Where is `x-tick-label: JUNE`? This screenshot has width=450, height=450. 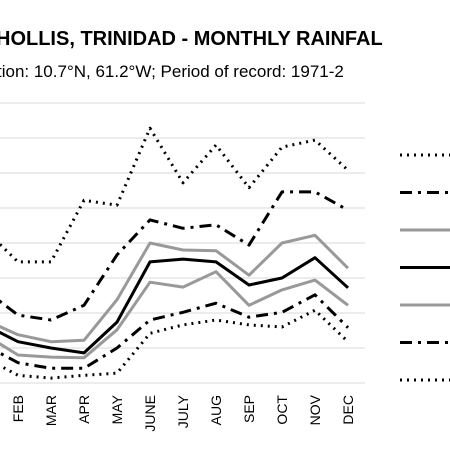 x-tick-label: JUNE is located at coordinates (150, 413).